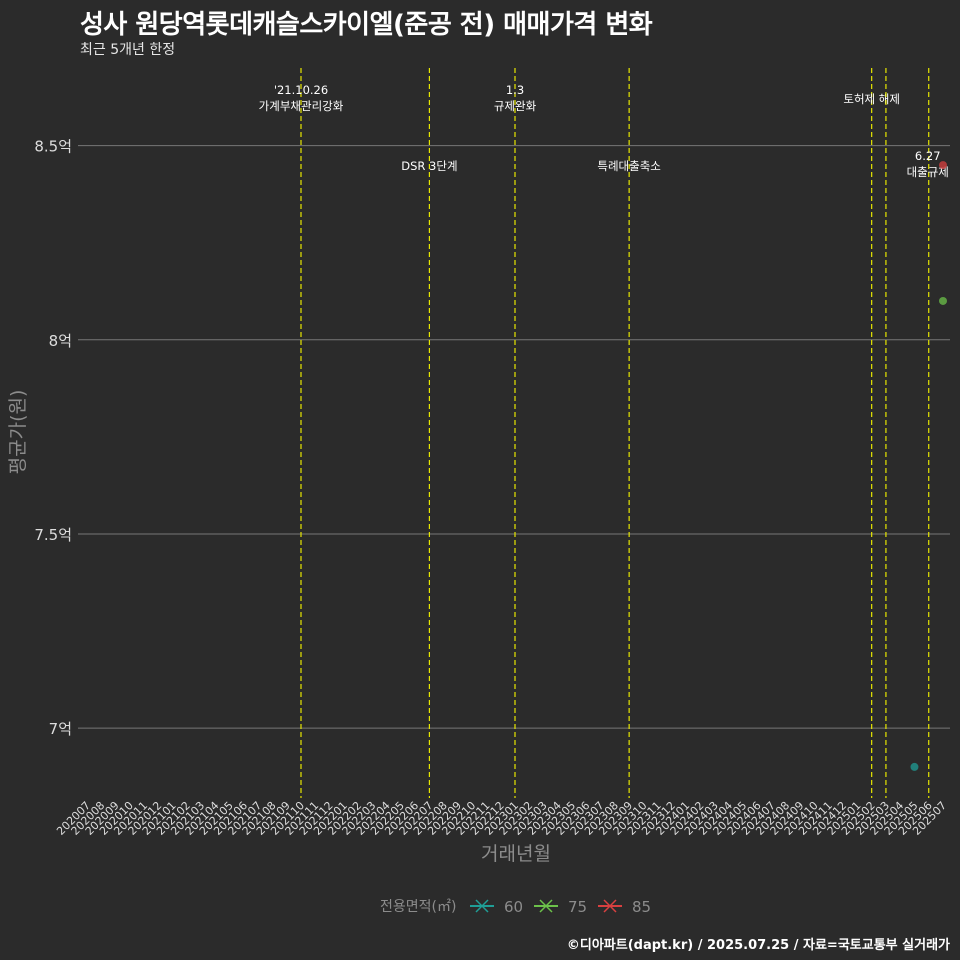  I want to click on event-annotation: DSR 3단계, so click(429, 166).